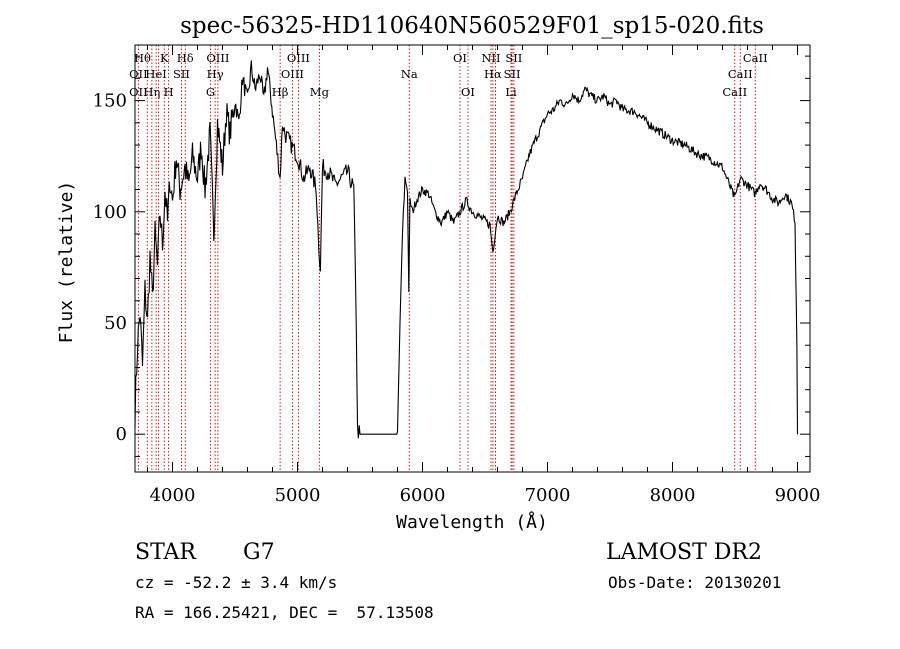 Image resolution: width=900 pixels, height=649 pixels. I want to click on x-tick-label: 9000, so click(798, 495).